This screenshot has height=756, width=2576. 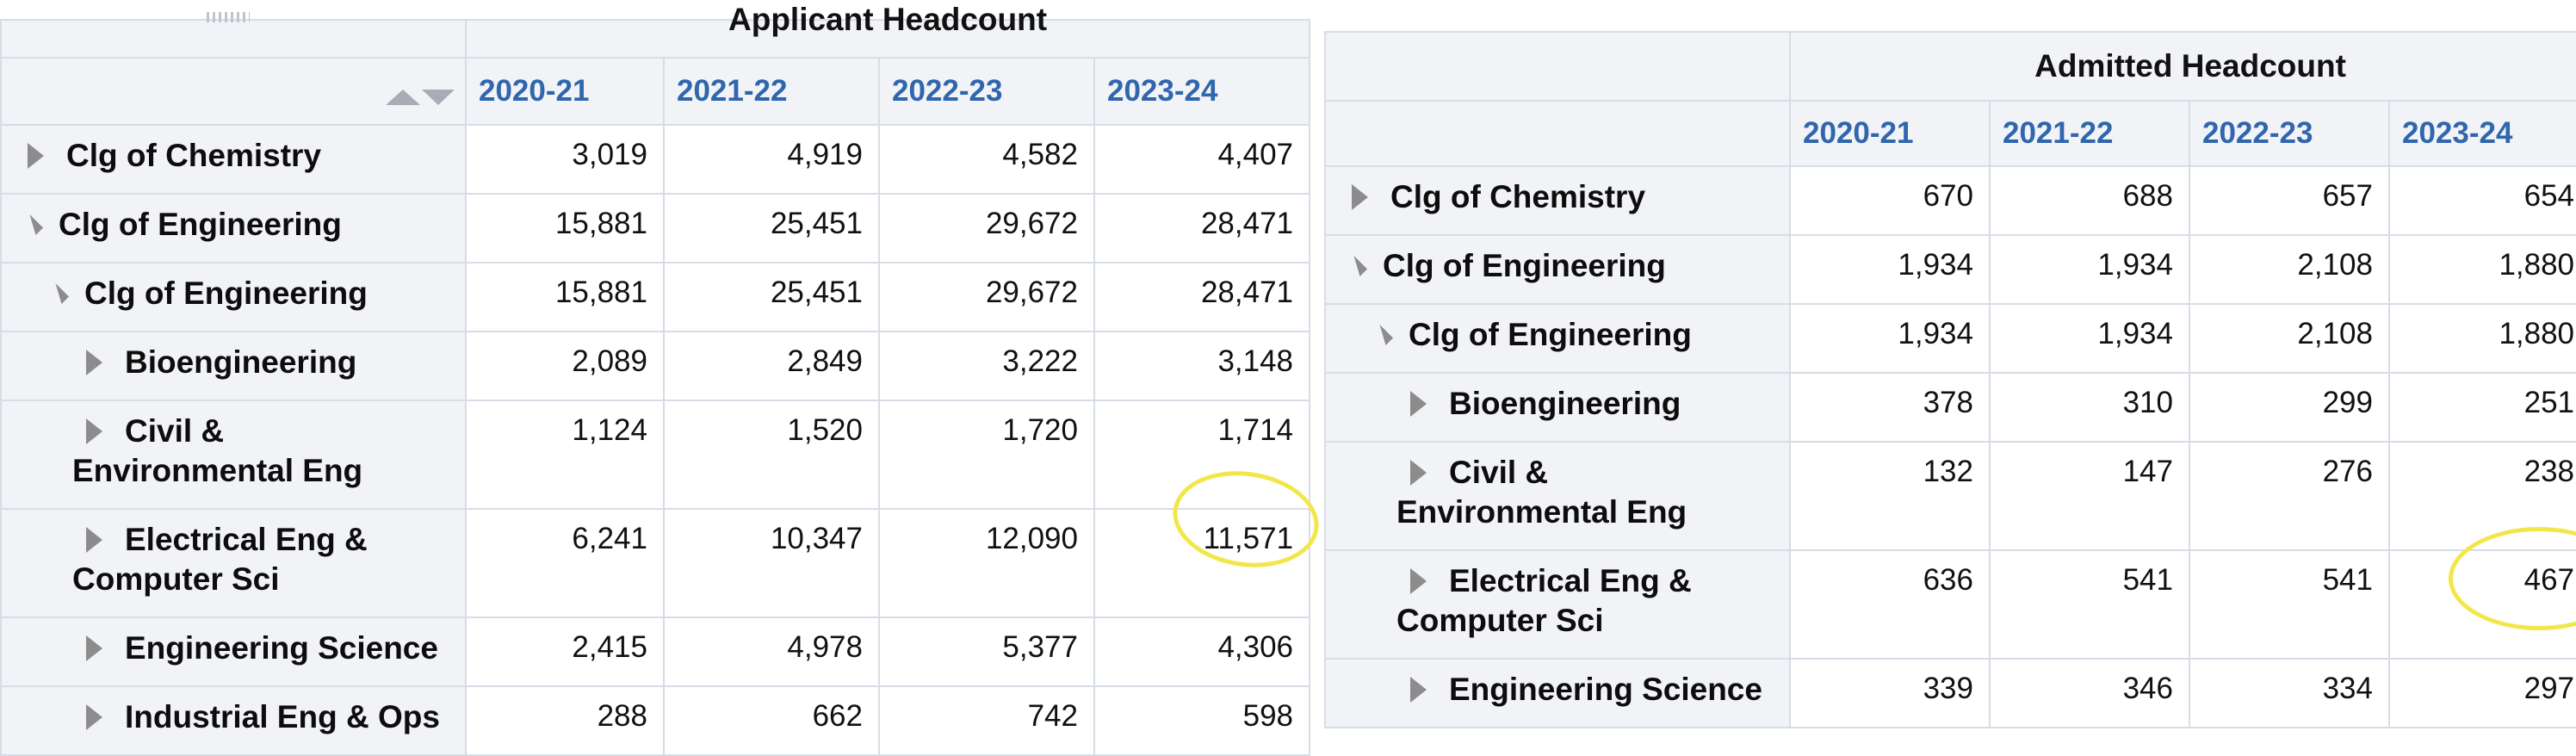 What do you see at coordinates (565, 366) in the screenshot?
I see `cell: 2,089` at bounding box center [565, 366].